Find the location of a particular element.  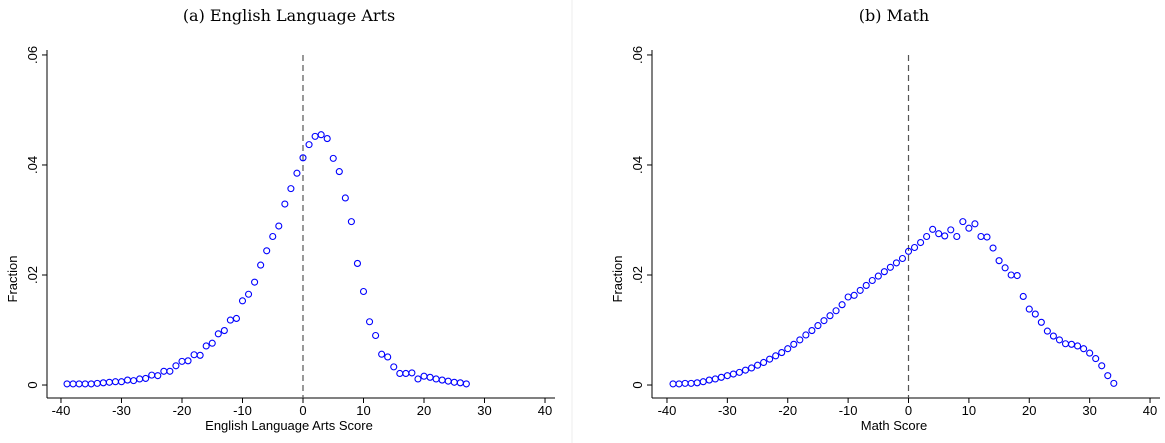

y-axis-title: Fraction is located at coordinates (617, 279).